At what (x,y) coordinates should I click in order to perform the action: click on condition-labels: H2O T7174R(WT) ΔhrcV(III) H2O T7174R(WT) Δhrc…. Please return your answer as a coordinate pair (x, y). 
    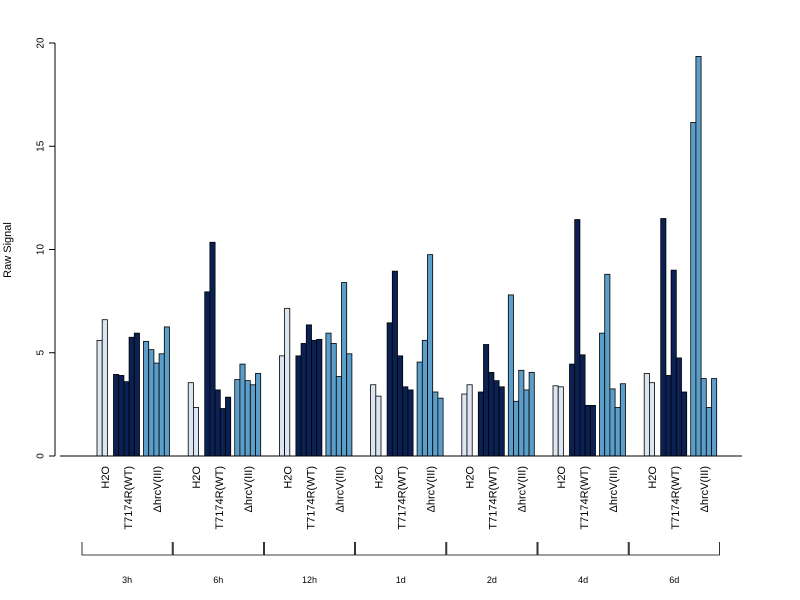
    Looking at the image, I should click on (405, 498).